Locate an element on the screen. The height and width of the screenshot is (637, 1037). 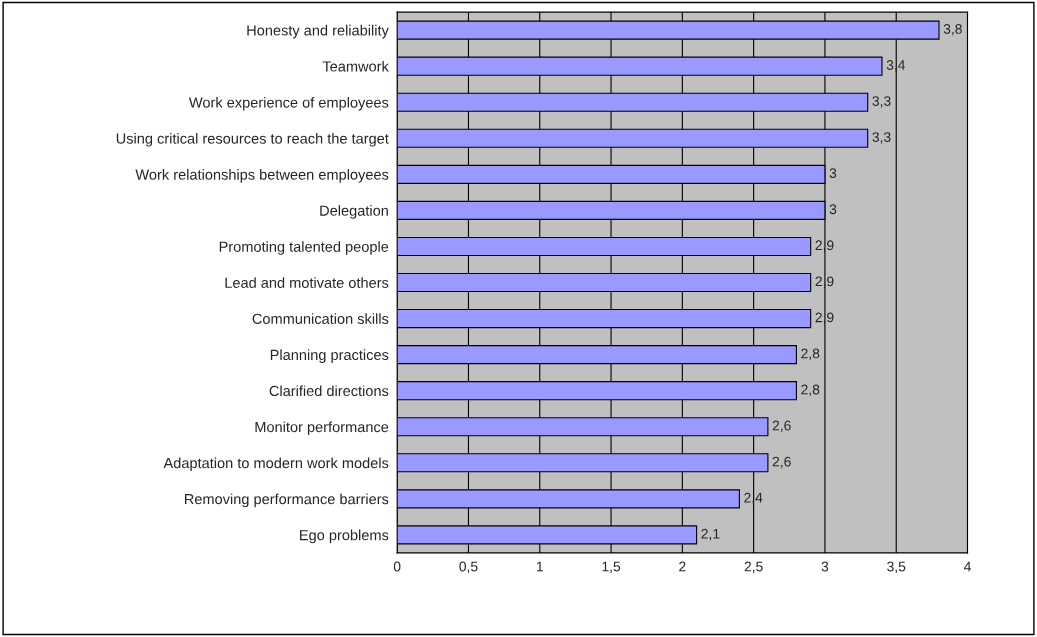
x-tick-label: 1,5 is located at coordinates (611, 567).